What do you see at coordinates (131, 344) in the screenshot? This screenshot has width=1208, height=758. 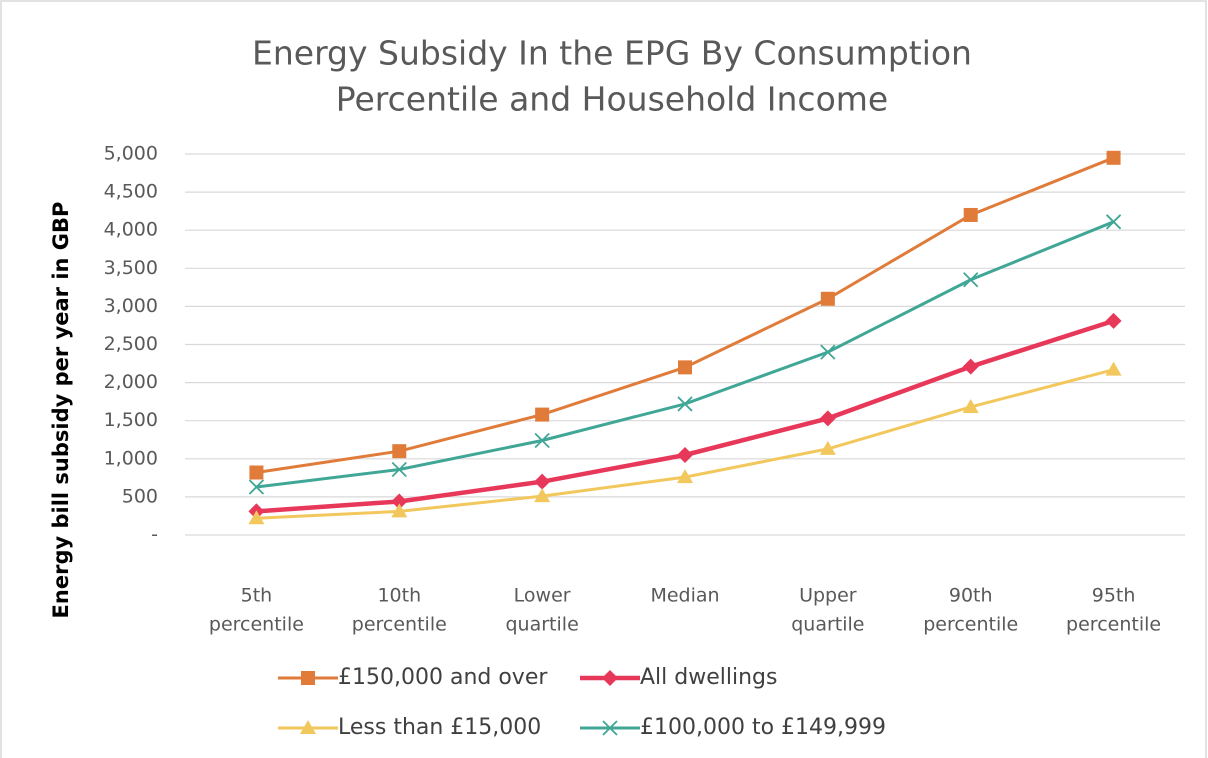 I see `y-tick-label: 2,500` at bounding box center [131, 344].